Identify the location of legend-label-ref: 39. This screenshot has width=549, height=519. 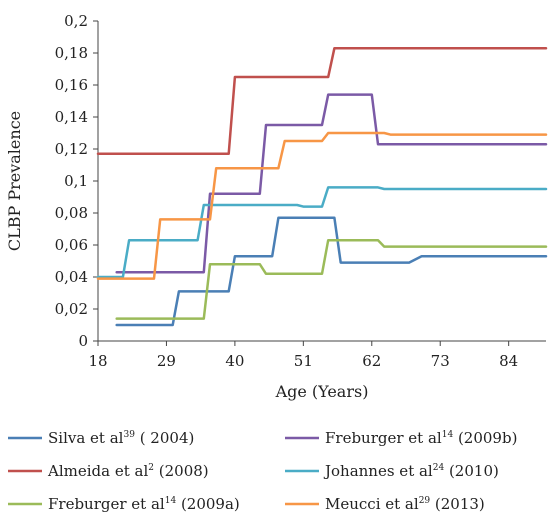
(129, 435).